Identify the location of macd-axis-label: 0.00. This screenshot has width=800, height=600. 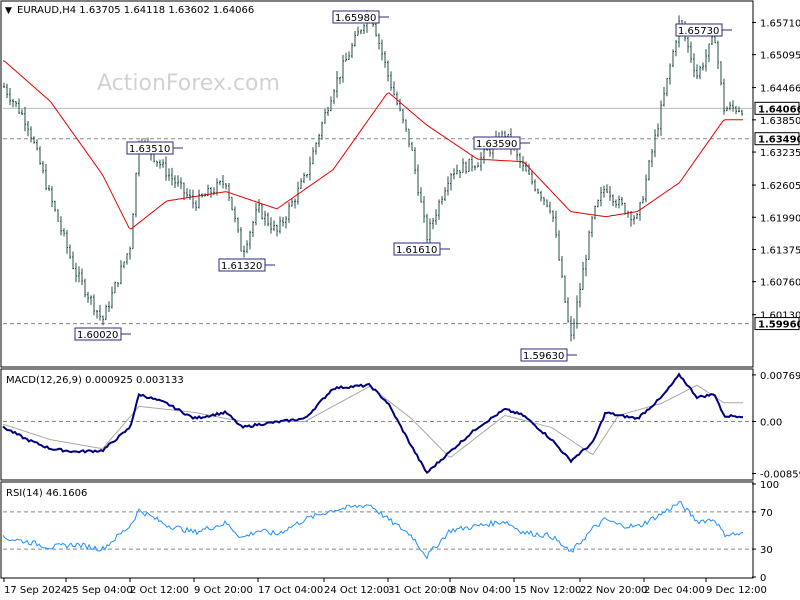
(771, 422).